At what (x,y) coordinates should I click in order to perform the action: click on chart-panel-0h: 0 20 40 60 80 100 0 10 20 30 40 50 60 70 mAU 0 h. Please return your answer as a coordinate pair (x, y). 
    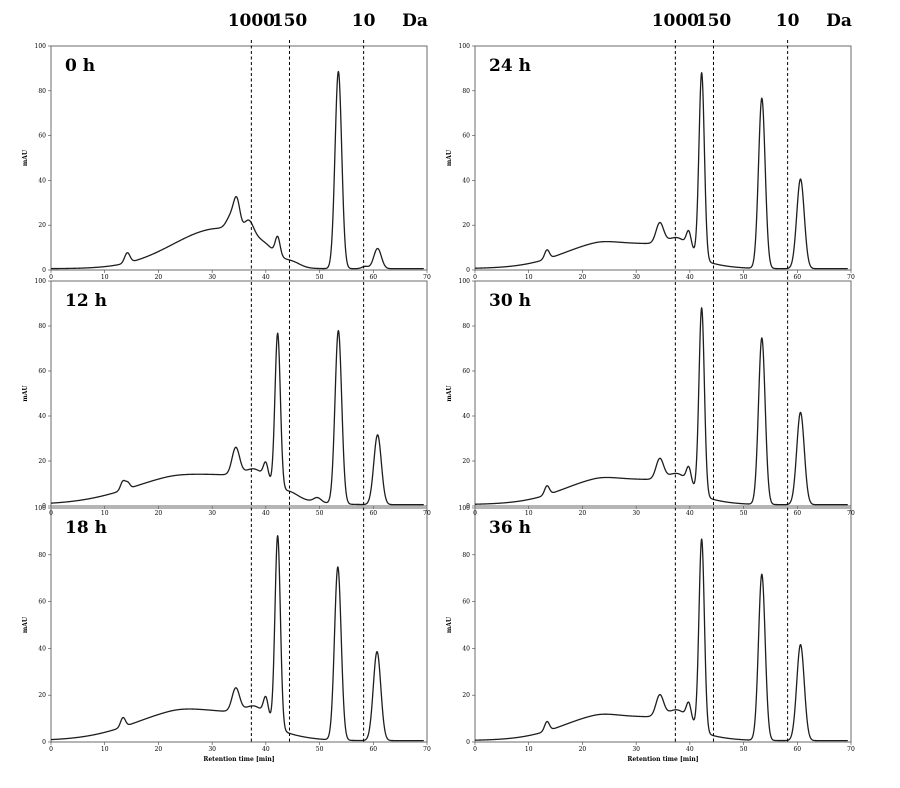
    Looking at the image, I should click on (226, 162).